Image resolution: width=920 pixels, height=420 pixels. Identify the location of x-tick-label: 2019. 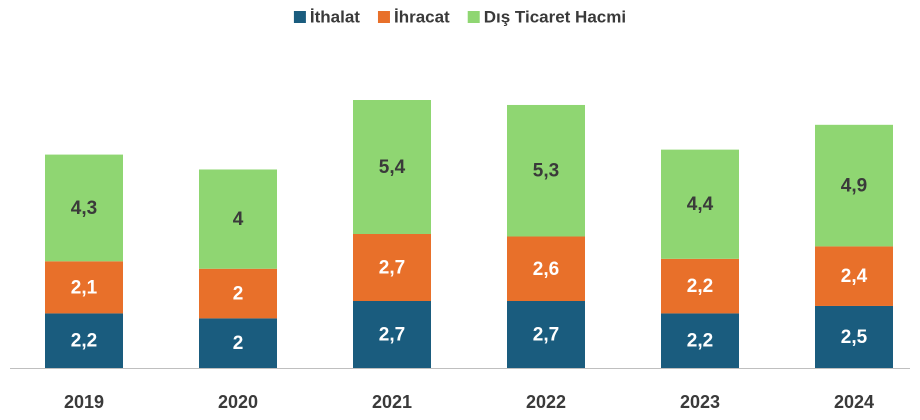
(84, 402).